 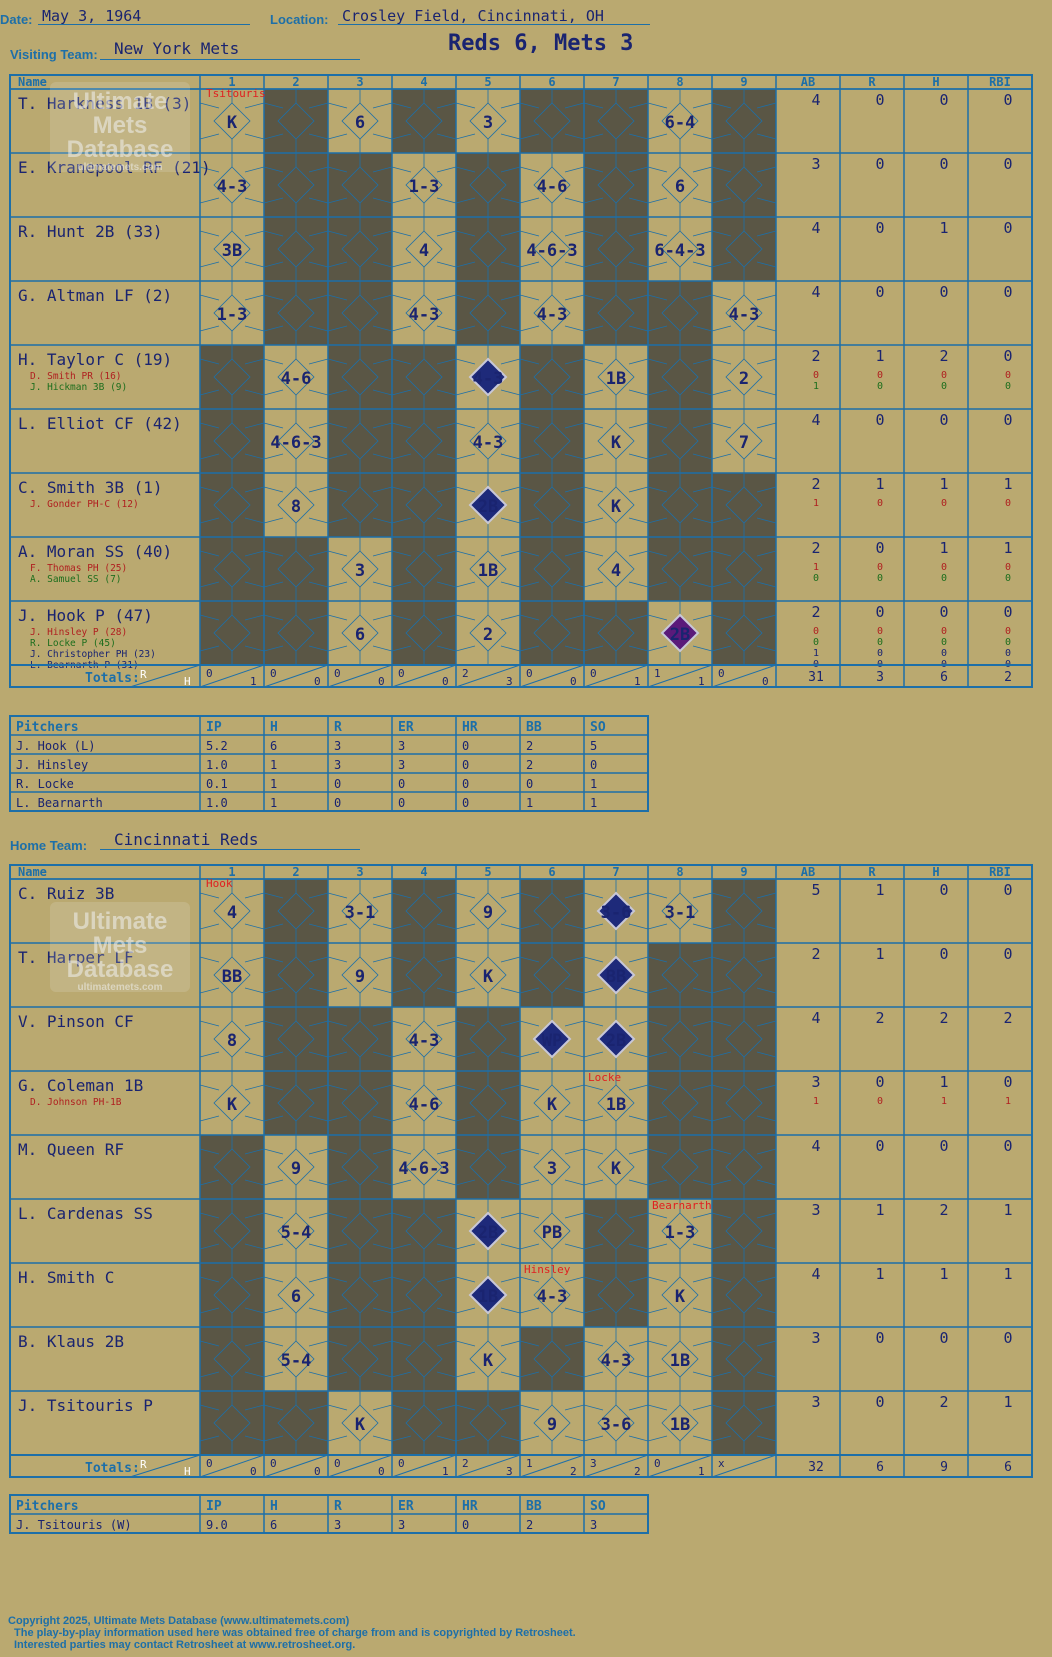 What do you see at coordinates (120, 167) in the screenshot?
I see `watermark-url: ultimatemets.com` at bounding box center [120, 167].